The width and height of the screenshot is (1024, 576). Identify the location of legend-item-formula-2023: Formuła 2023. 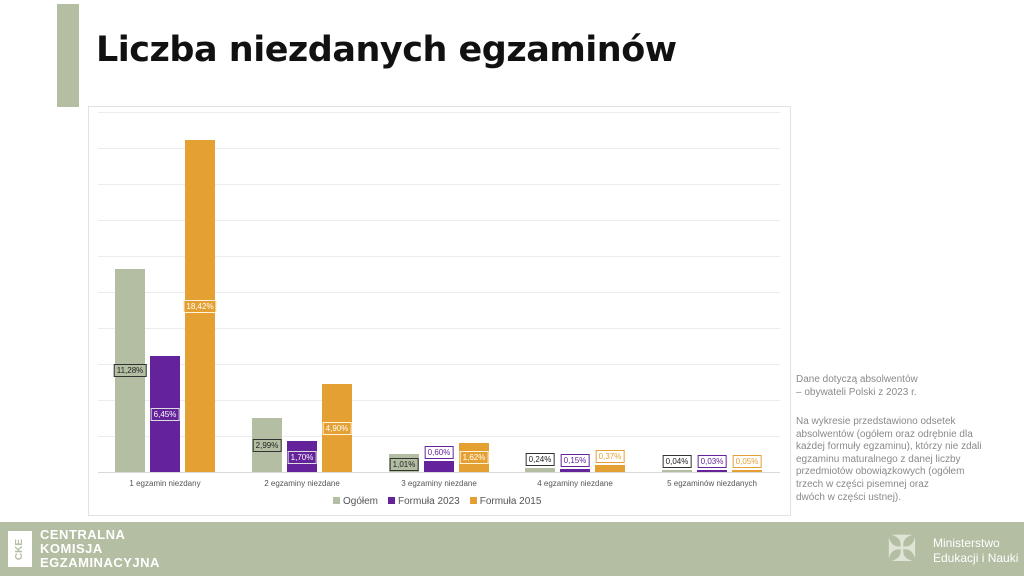
(424, 501).